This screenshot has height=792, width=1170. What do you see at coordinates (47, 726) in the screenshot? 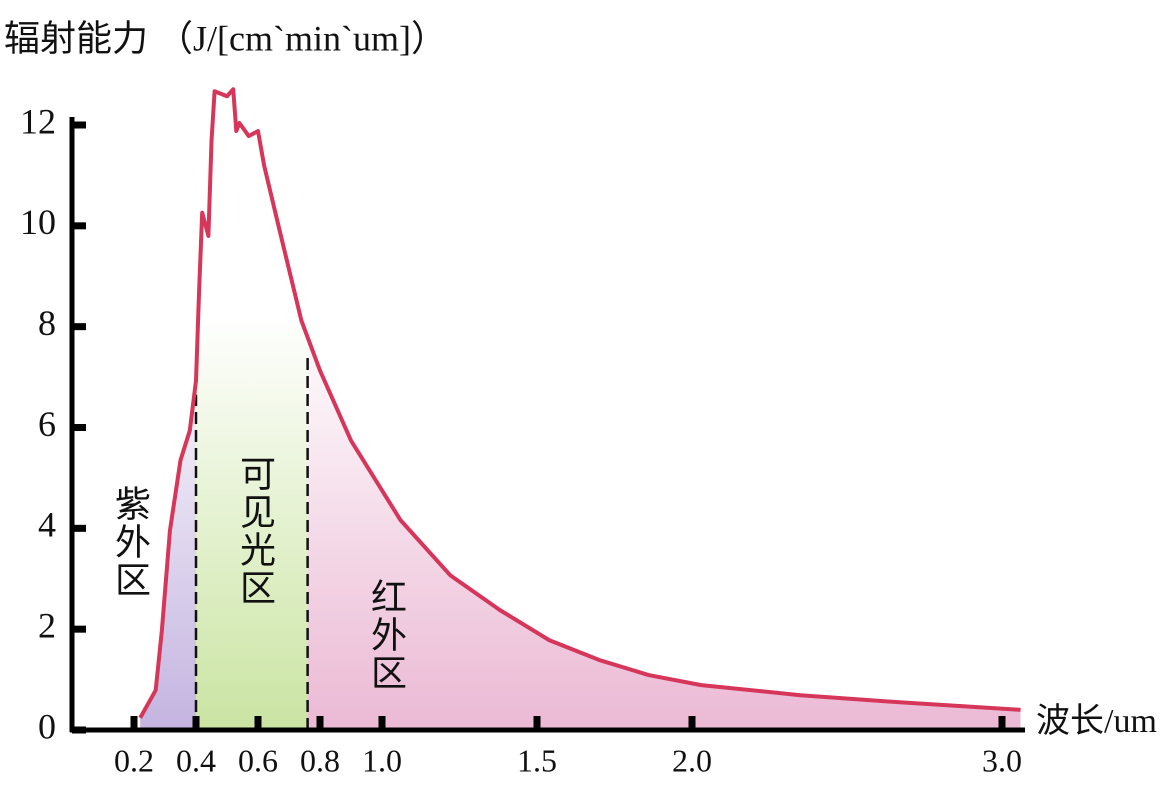
I see `y-tick-label: 0` at bounding box center [47, 726].